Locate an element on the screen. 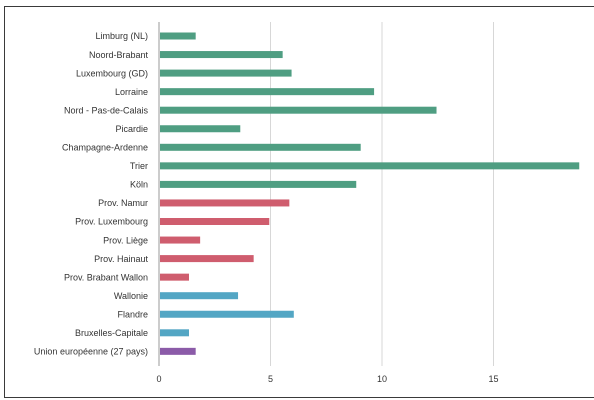 The height and width of the screenshot is (400, 594). category-label: Limburg (NL) is located at coordinates (121, 36).